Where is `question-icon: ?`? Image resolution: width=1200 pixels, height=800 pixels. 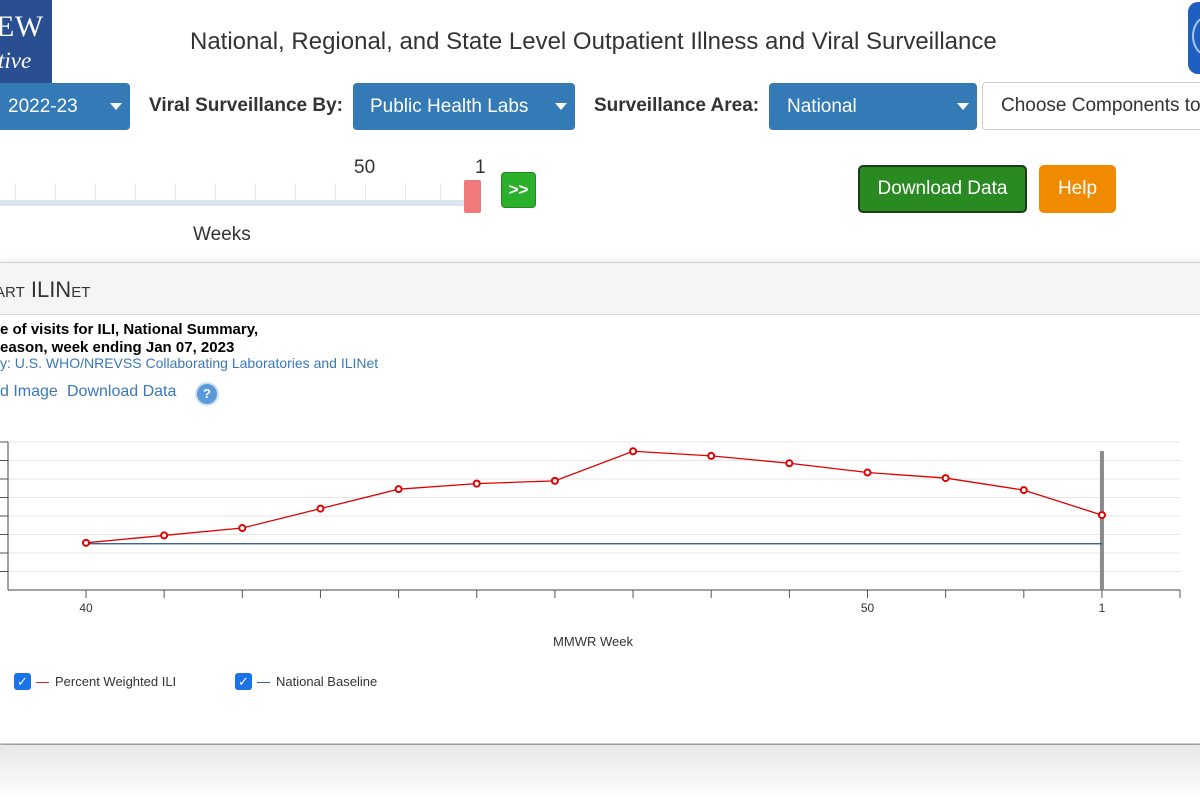
question-icon: ? is located at coordinates (207, 394).